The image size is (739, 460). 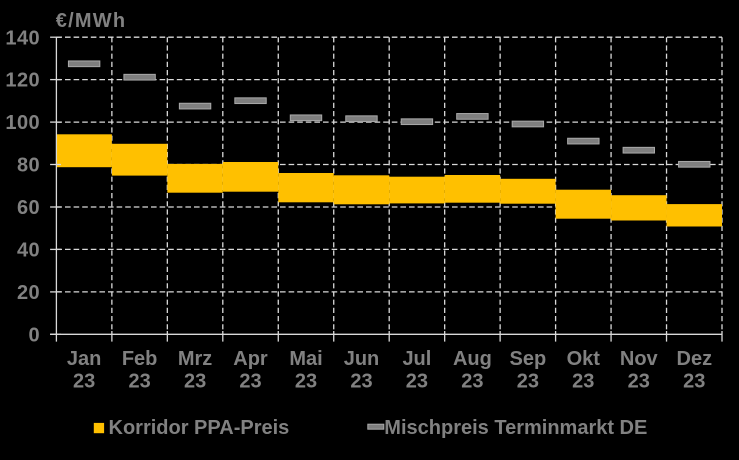 What do you see at coordinates (28, 251) in the screenshot?
I see `svg-text: 40` at bounding box center [28, 251].